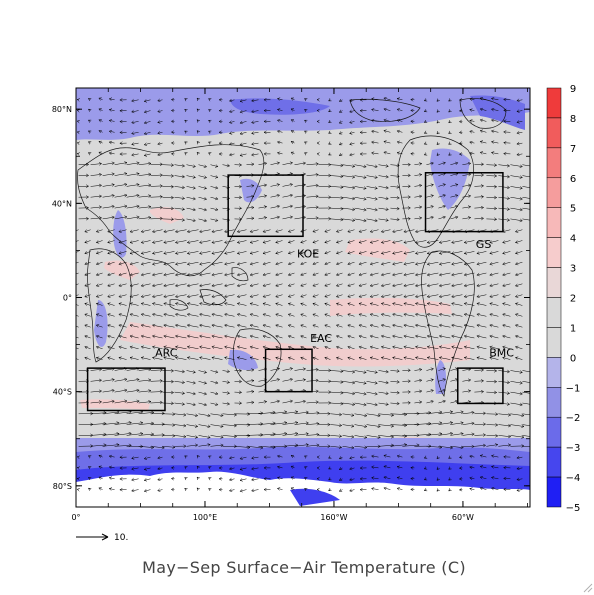 This screenshot has width=594, height=595. What do you see at coordinates (573, 119) in the screenshot?
I see `colorbar-label: 8` at bounding box center [573, 119].